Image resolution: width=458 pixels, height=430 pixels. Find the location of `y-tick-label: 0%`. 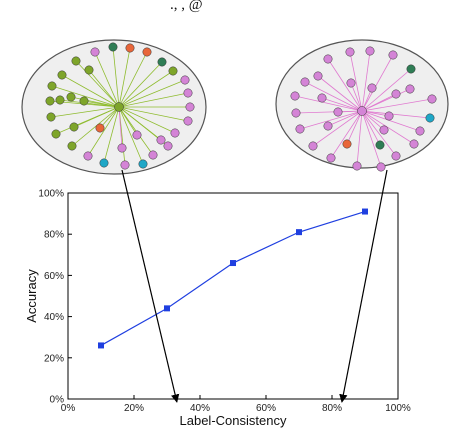

y-tick-label: 0% is located at coordinates (57, 400).